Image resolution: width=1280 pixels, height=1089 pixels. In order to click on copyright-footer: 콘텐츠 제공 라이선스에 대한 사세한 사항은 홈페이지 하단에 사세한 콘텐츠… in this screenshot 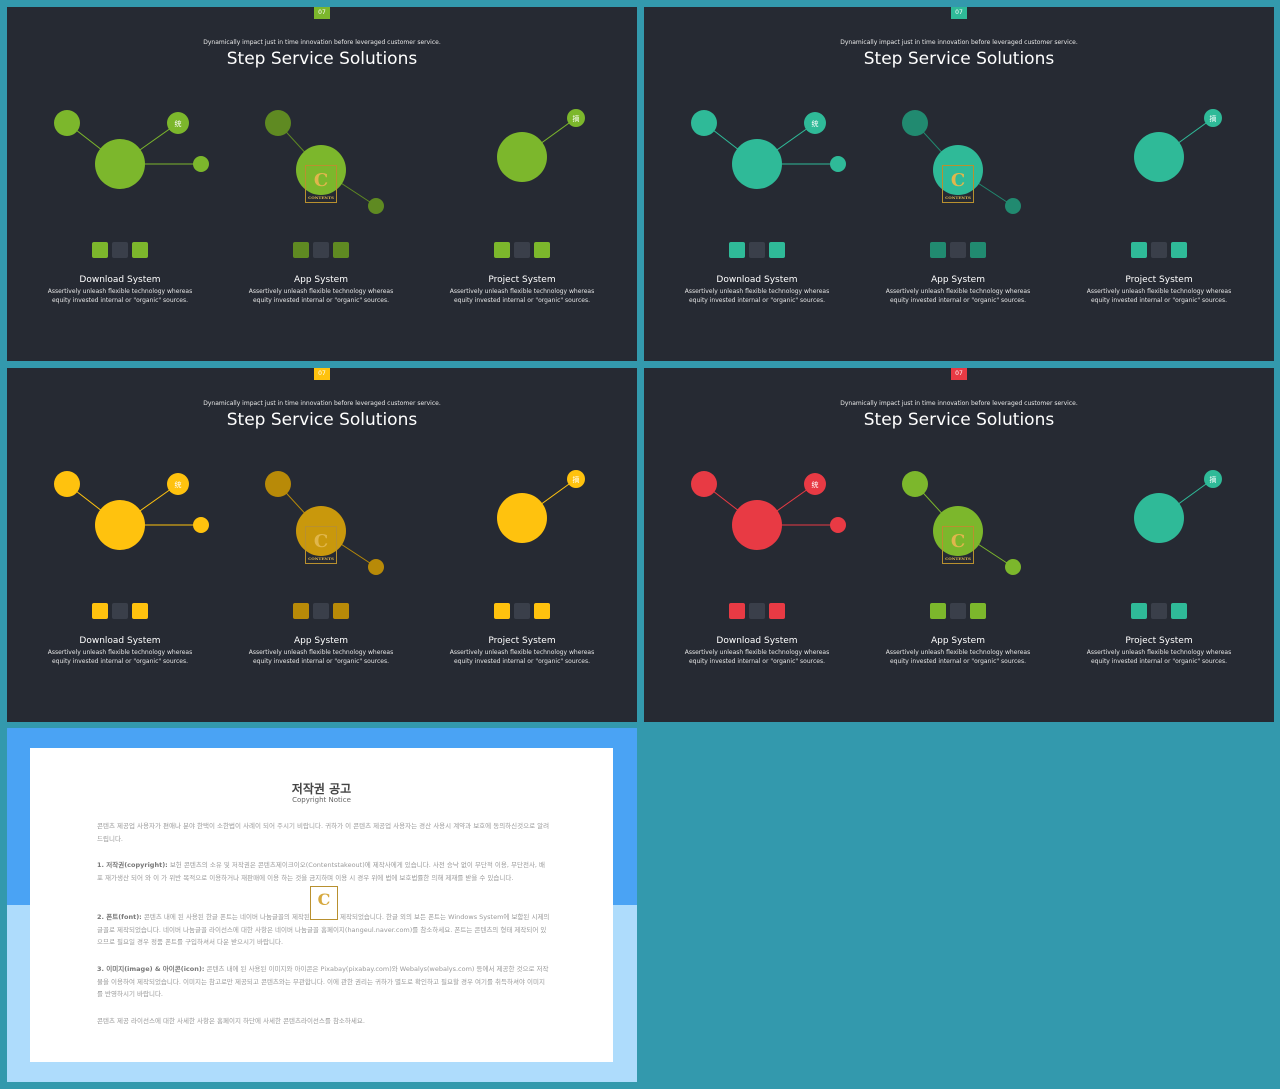, I will do `click(231, 1021)`.